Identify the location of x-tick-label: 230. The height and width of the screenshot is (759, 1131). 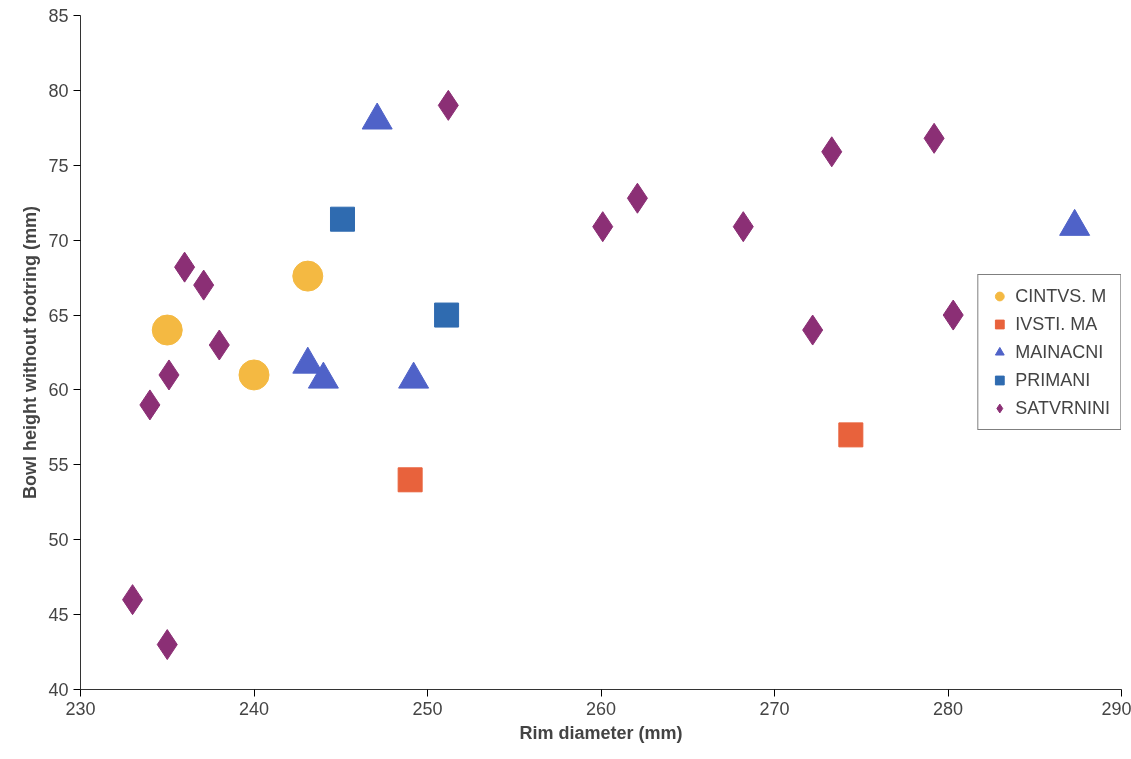
(80, 708).